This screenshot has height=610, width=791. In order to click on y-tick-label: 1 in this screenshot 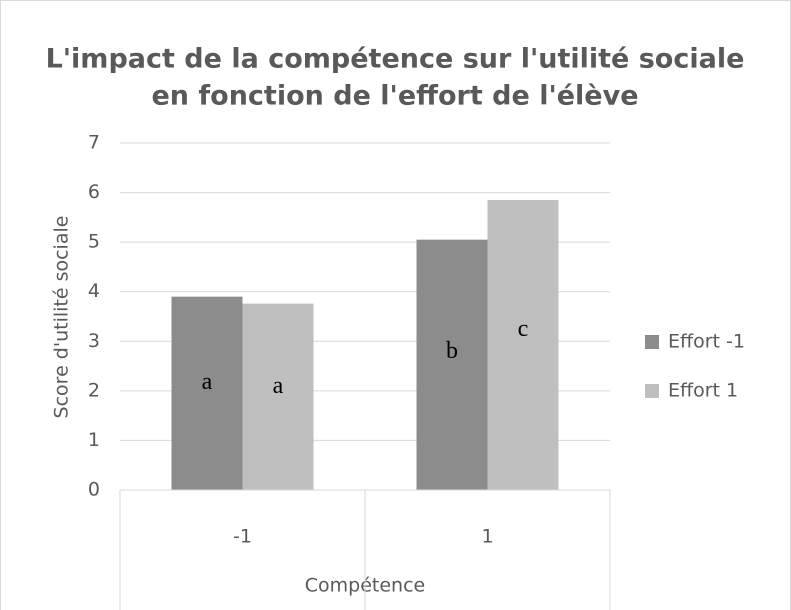, I will do `click(94, 440)`.